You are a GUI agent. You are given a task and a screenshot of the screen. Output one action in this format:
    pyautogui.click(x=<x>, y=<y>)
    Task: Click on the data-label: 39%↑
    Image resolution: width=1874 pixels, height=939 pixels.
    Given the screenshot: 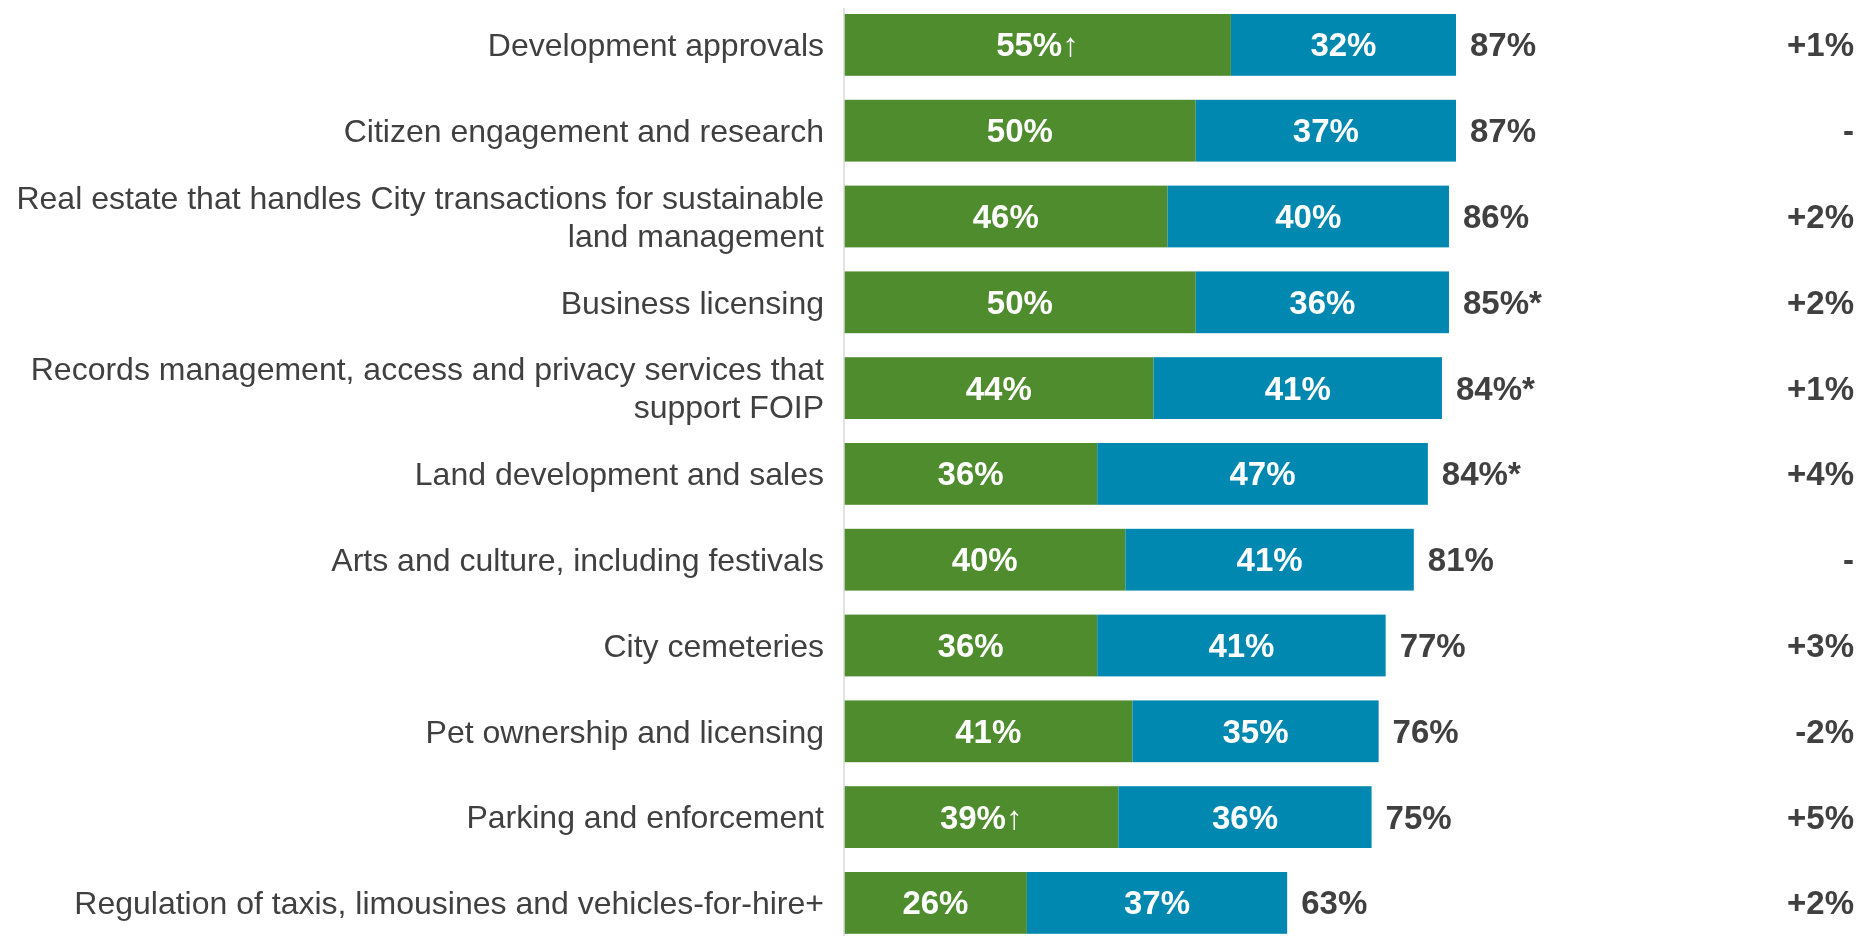 What is the action you would take?
    pyautogui.click(x=981, y=817)
    